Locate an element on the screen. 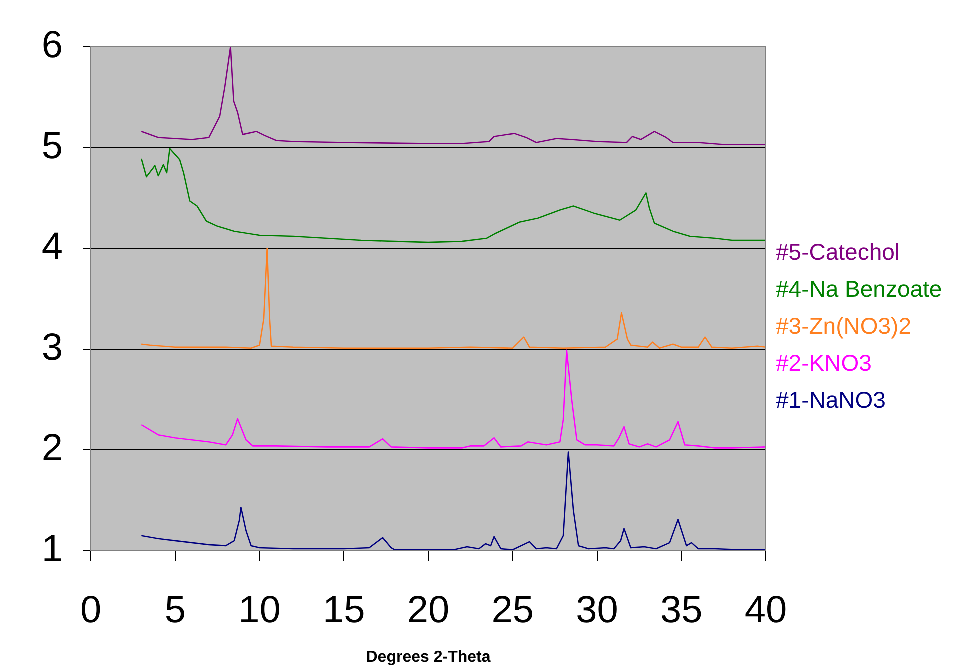 This screenshot has height=671, width=973. y-tick-label: 1 is located at coordinates (52, 549).